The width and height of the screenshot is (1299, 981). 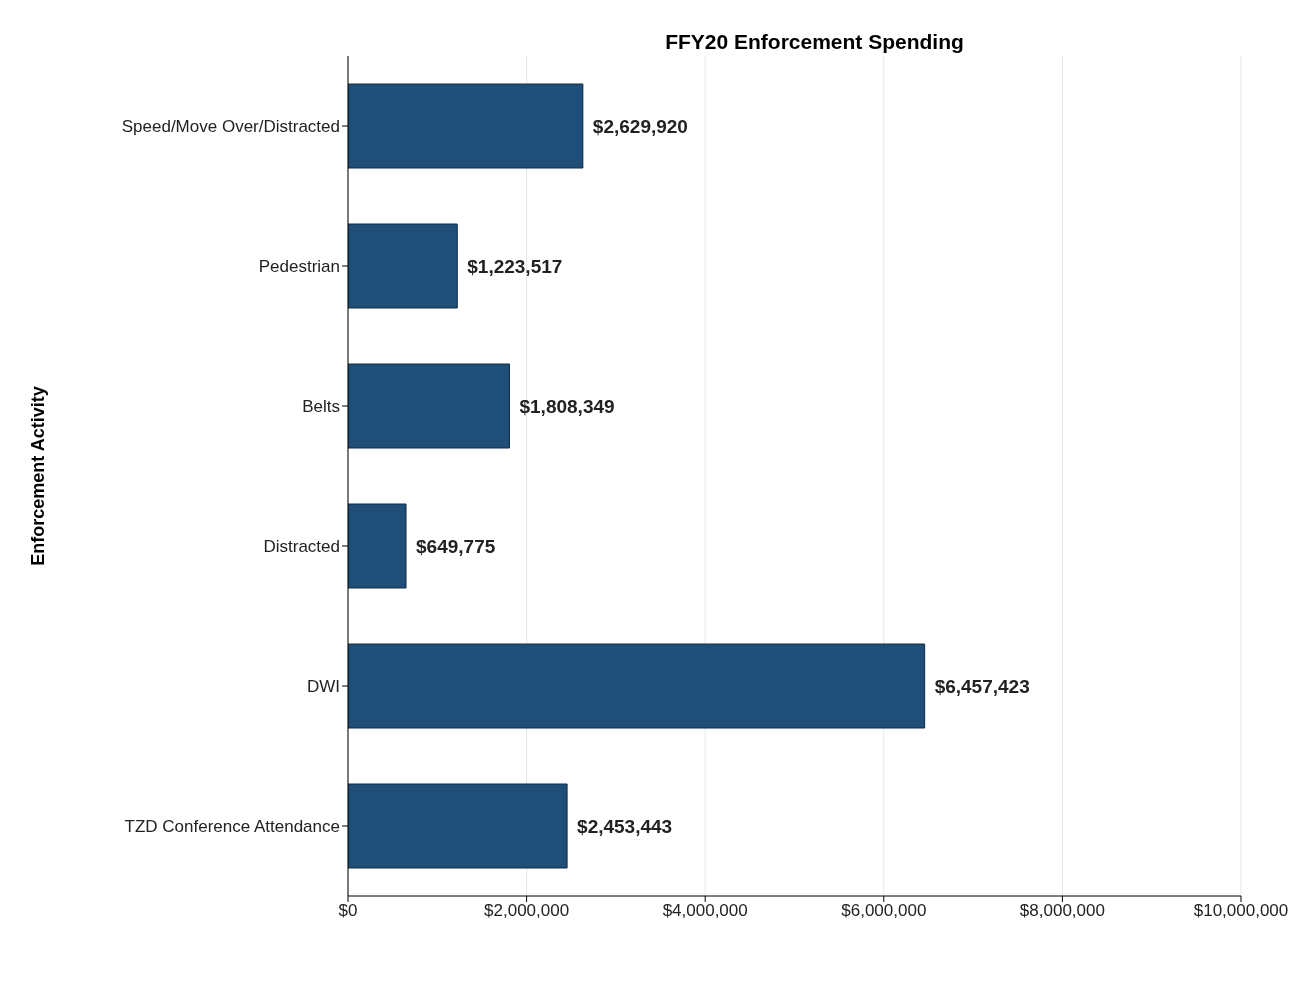 I want to click on x-tick-label: $4,000,000, so click(x=705, y=911).